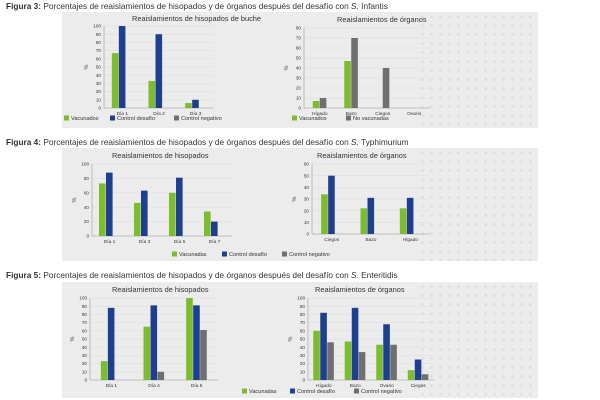 This screenshot has width=600, height=400. I want to click on x-tick-label: Bazo, so click(371, 240).